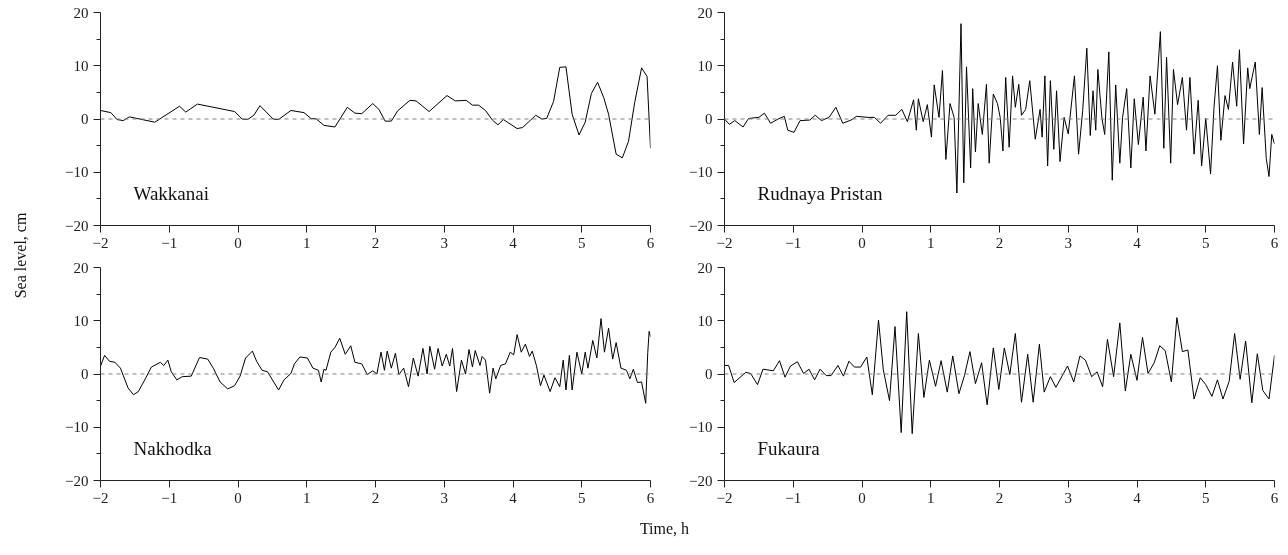 This screenshot has height=555, width=1288. Describe the element at coordinates (820, 194) in the screenshot. I see `annotation: Rudnaya Pristan` at that location.